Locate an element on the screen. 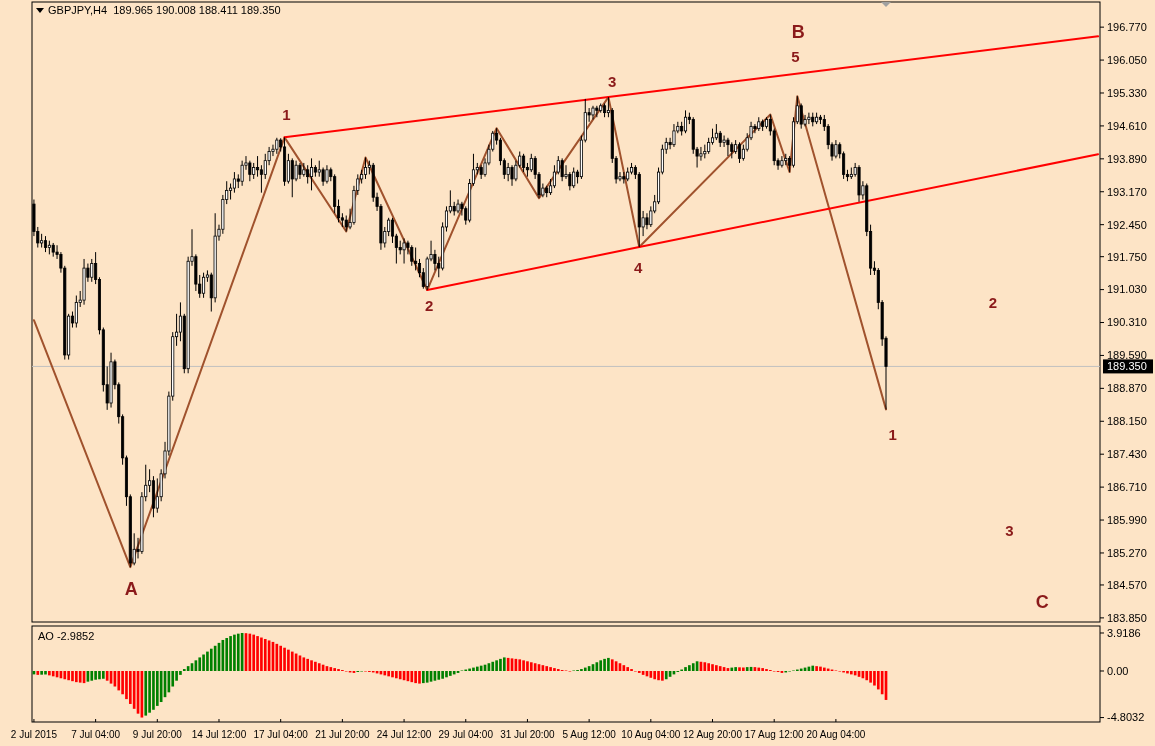 This screenshot has width=1155, height=746. annotation: 4 is located at coordinates (639, 268).